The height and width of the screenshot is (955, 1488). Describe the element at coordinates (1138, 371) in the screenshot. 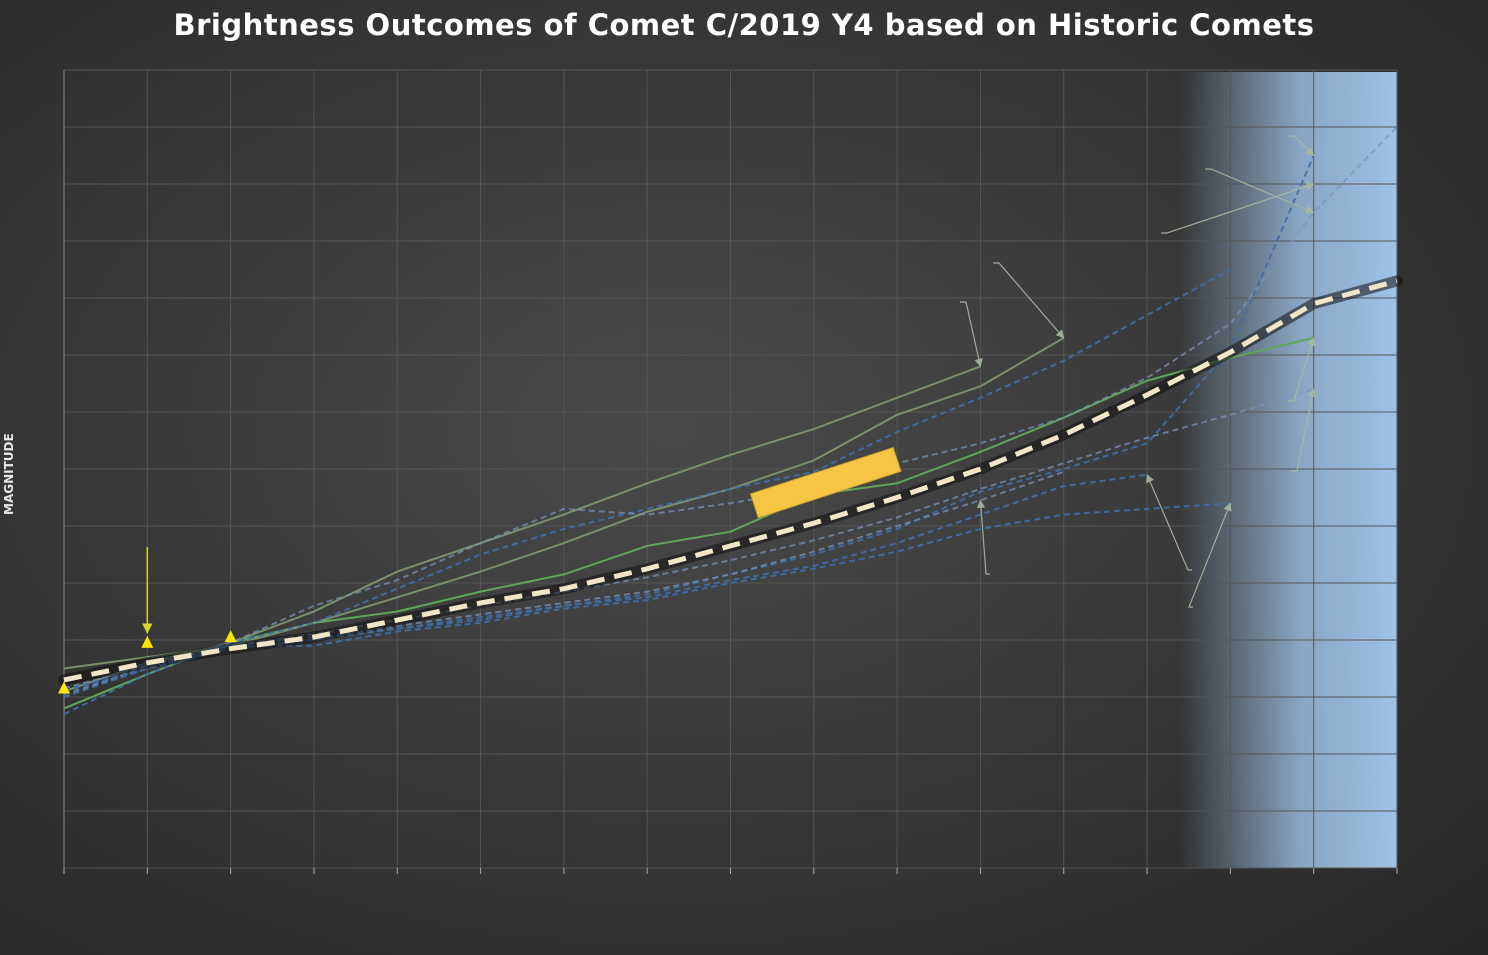

I see `annotations` at that location.